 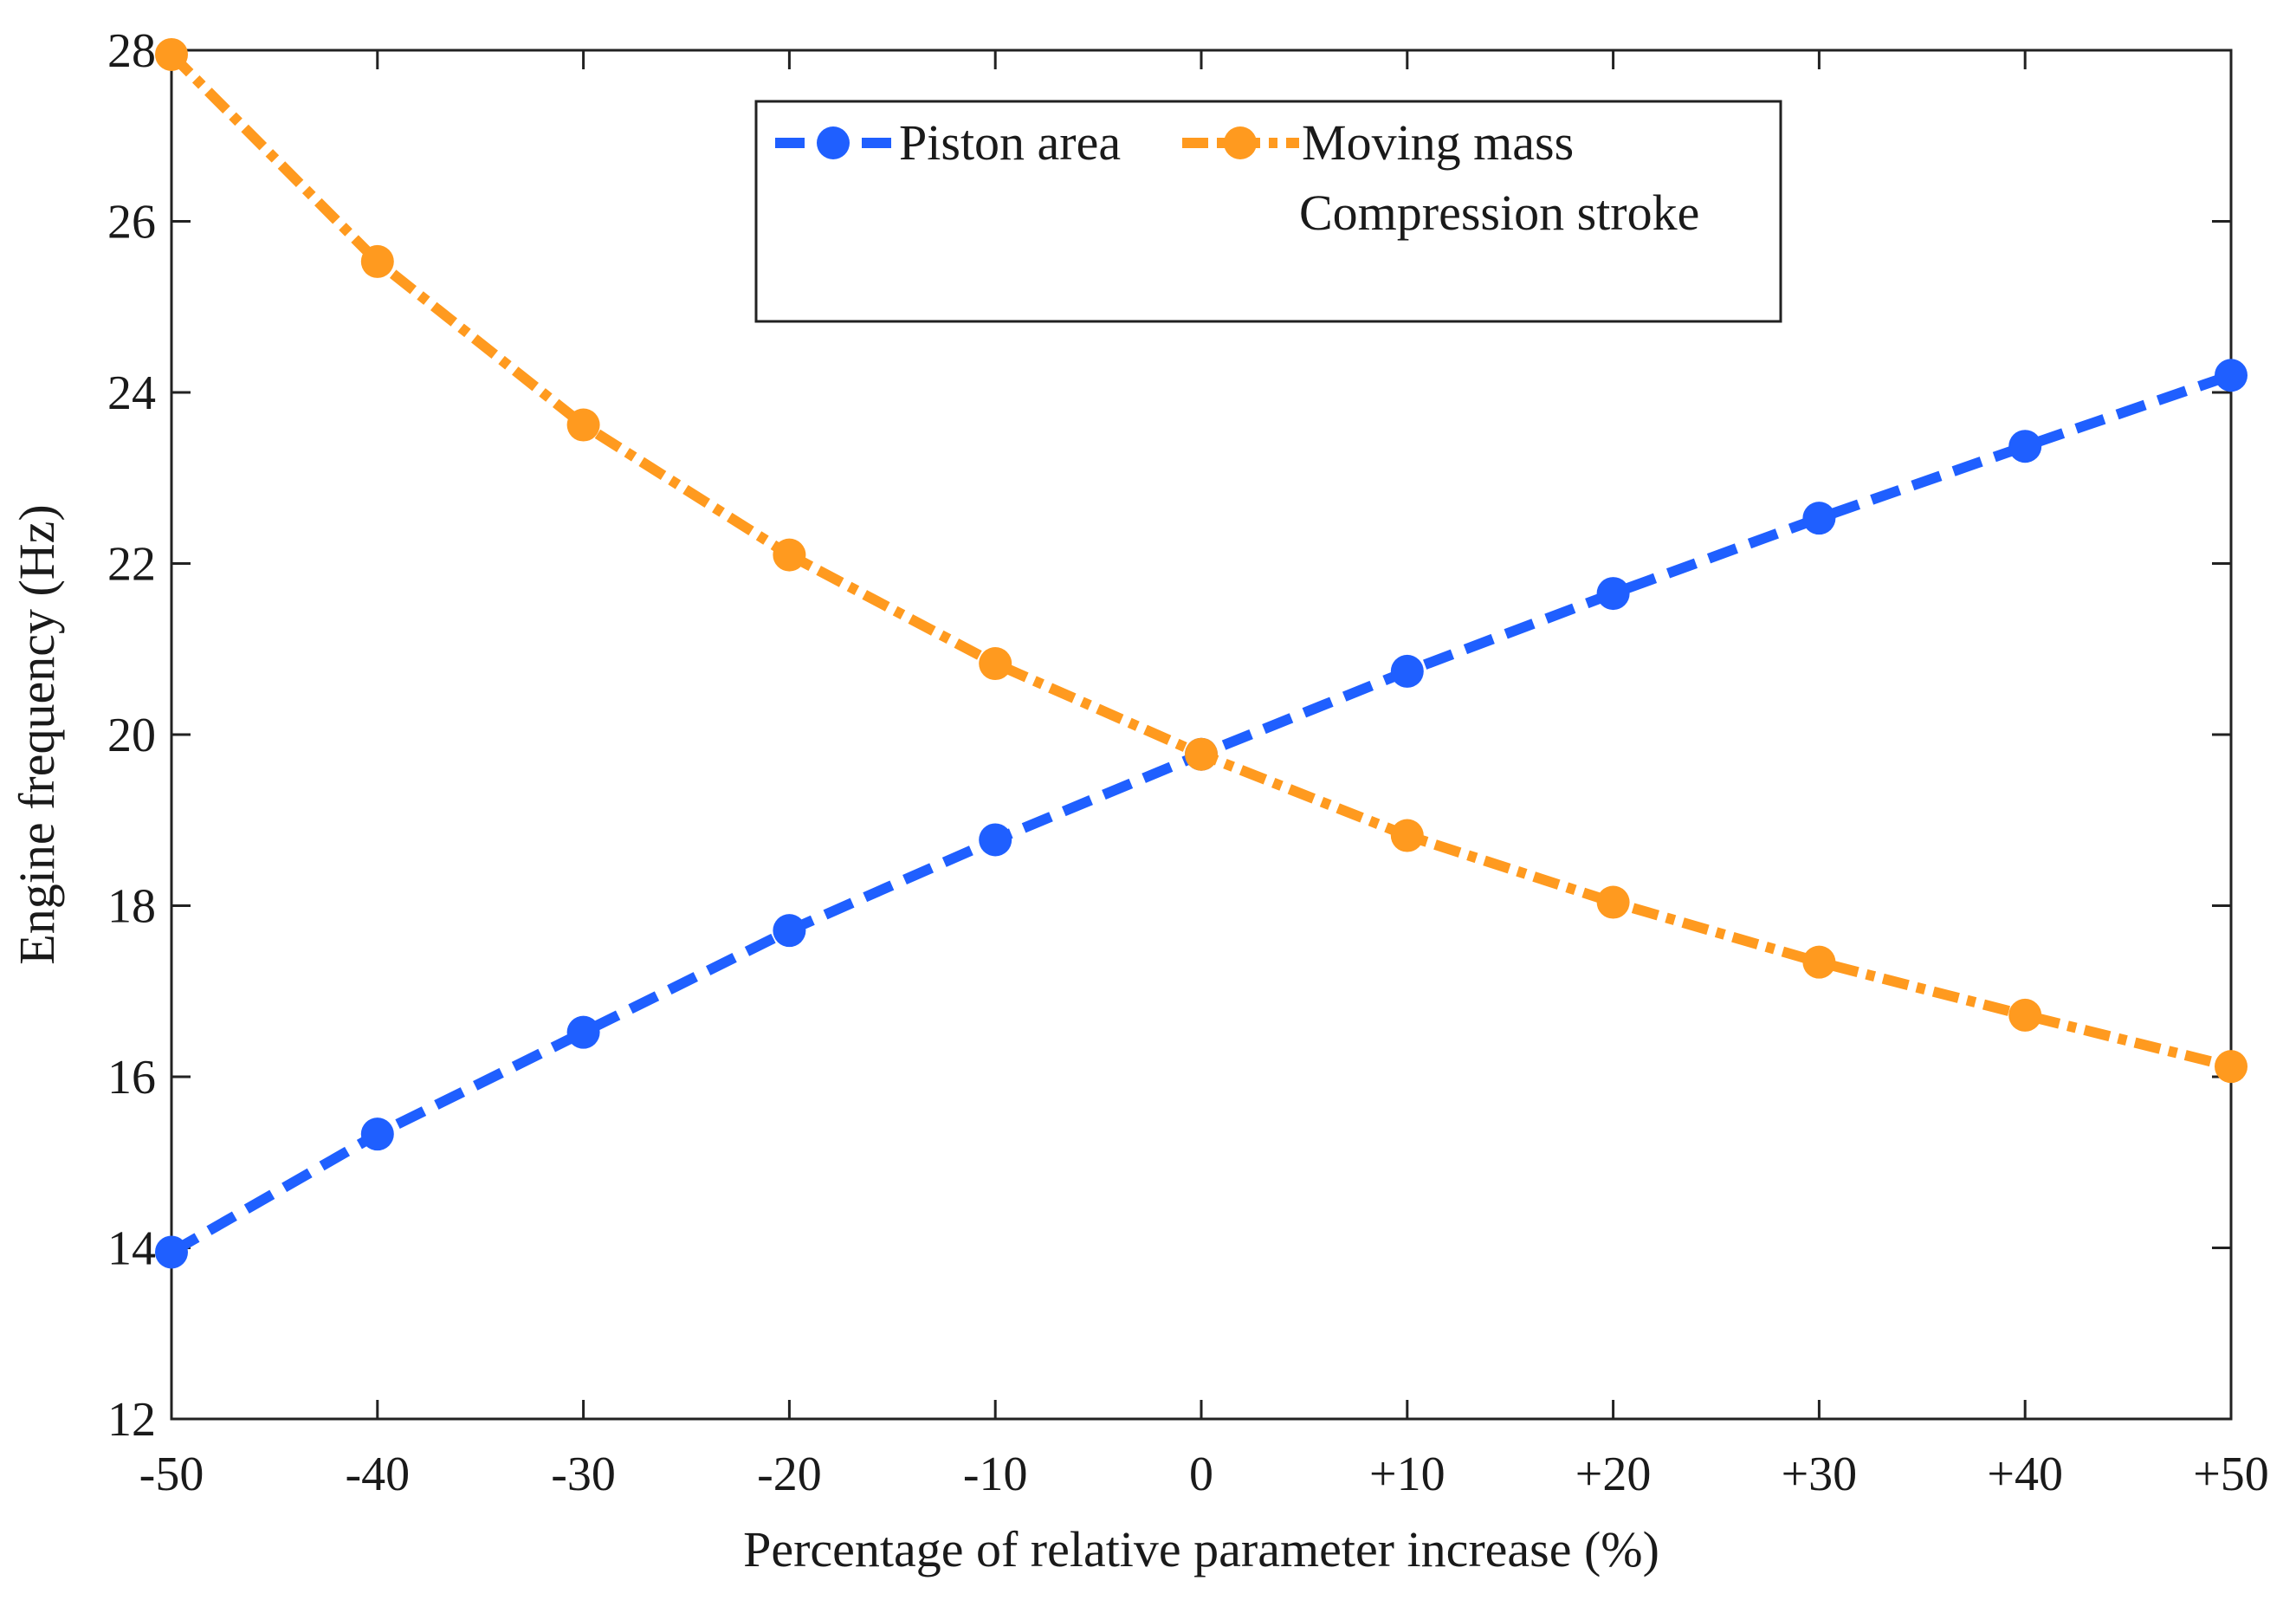 What do you see at coordinates (1614, 1474) in the screenshot?
I see `x-tick-label: +20` at bounding box center [1614, 1474].